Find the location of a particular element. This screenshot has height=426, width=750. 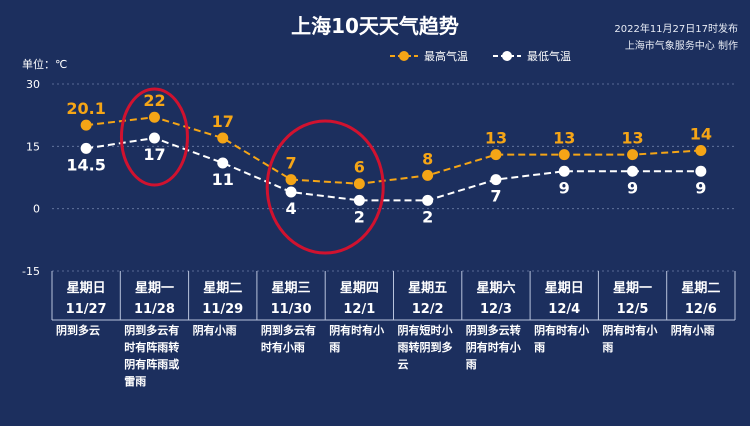

x-weekday-label: 星期六 is located at coordinates (495, 288).